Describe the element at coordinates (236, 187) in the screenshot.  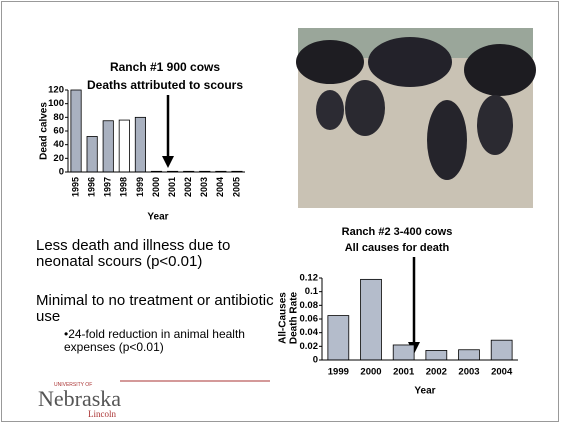
I see `x-tick-label: 2005` at that location.